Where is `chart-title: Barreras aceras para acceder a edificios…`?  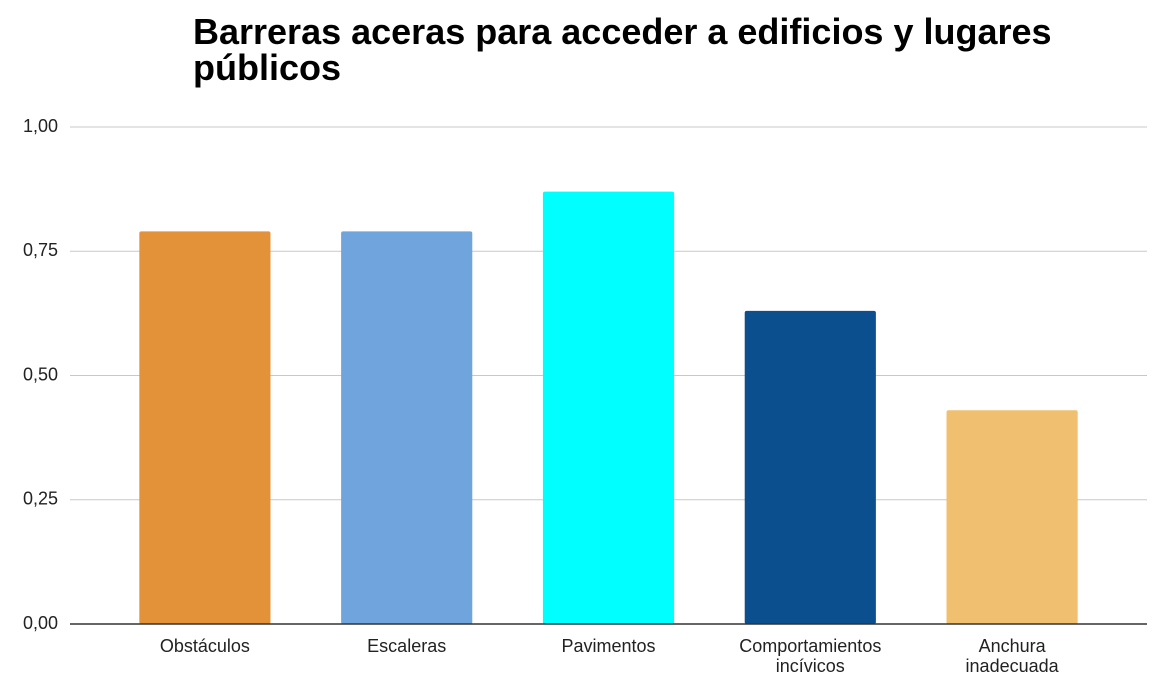 chart-title: Barreras aceras para acceder a edificios… is located at coordinates (622, 49).